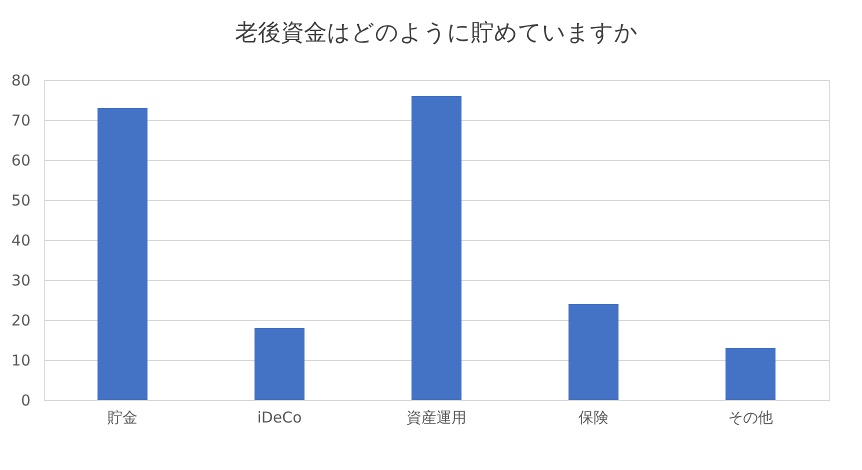 This screenshot has height=470, width=862. Describe the element at coordinates (123, 417) in the screenshot. I see `x-tick-label: 貯金` at that location.